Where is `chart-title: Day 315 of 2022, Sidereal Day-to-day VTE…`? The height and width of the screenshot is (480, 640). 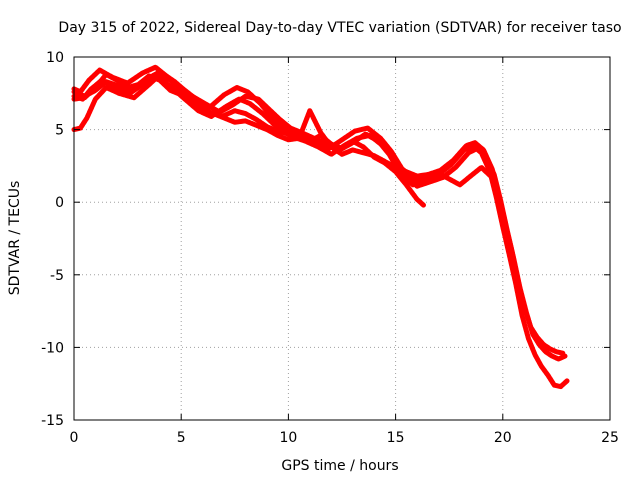 chart-title: Day 315 of 2022, Sidereal Day-to-day VTE… is located at coordinates (339, 28).